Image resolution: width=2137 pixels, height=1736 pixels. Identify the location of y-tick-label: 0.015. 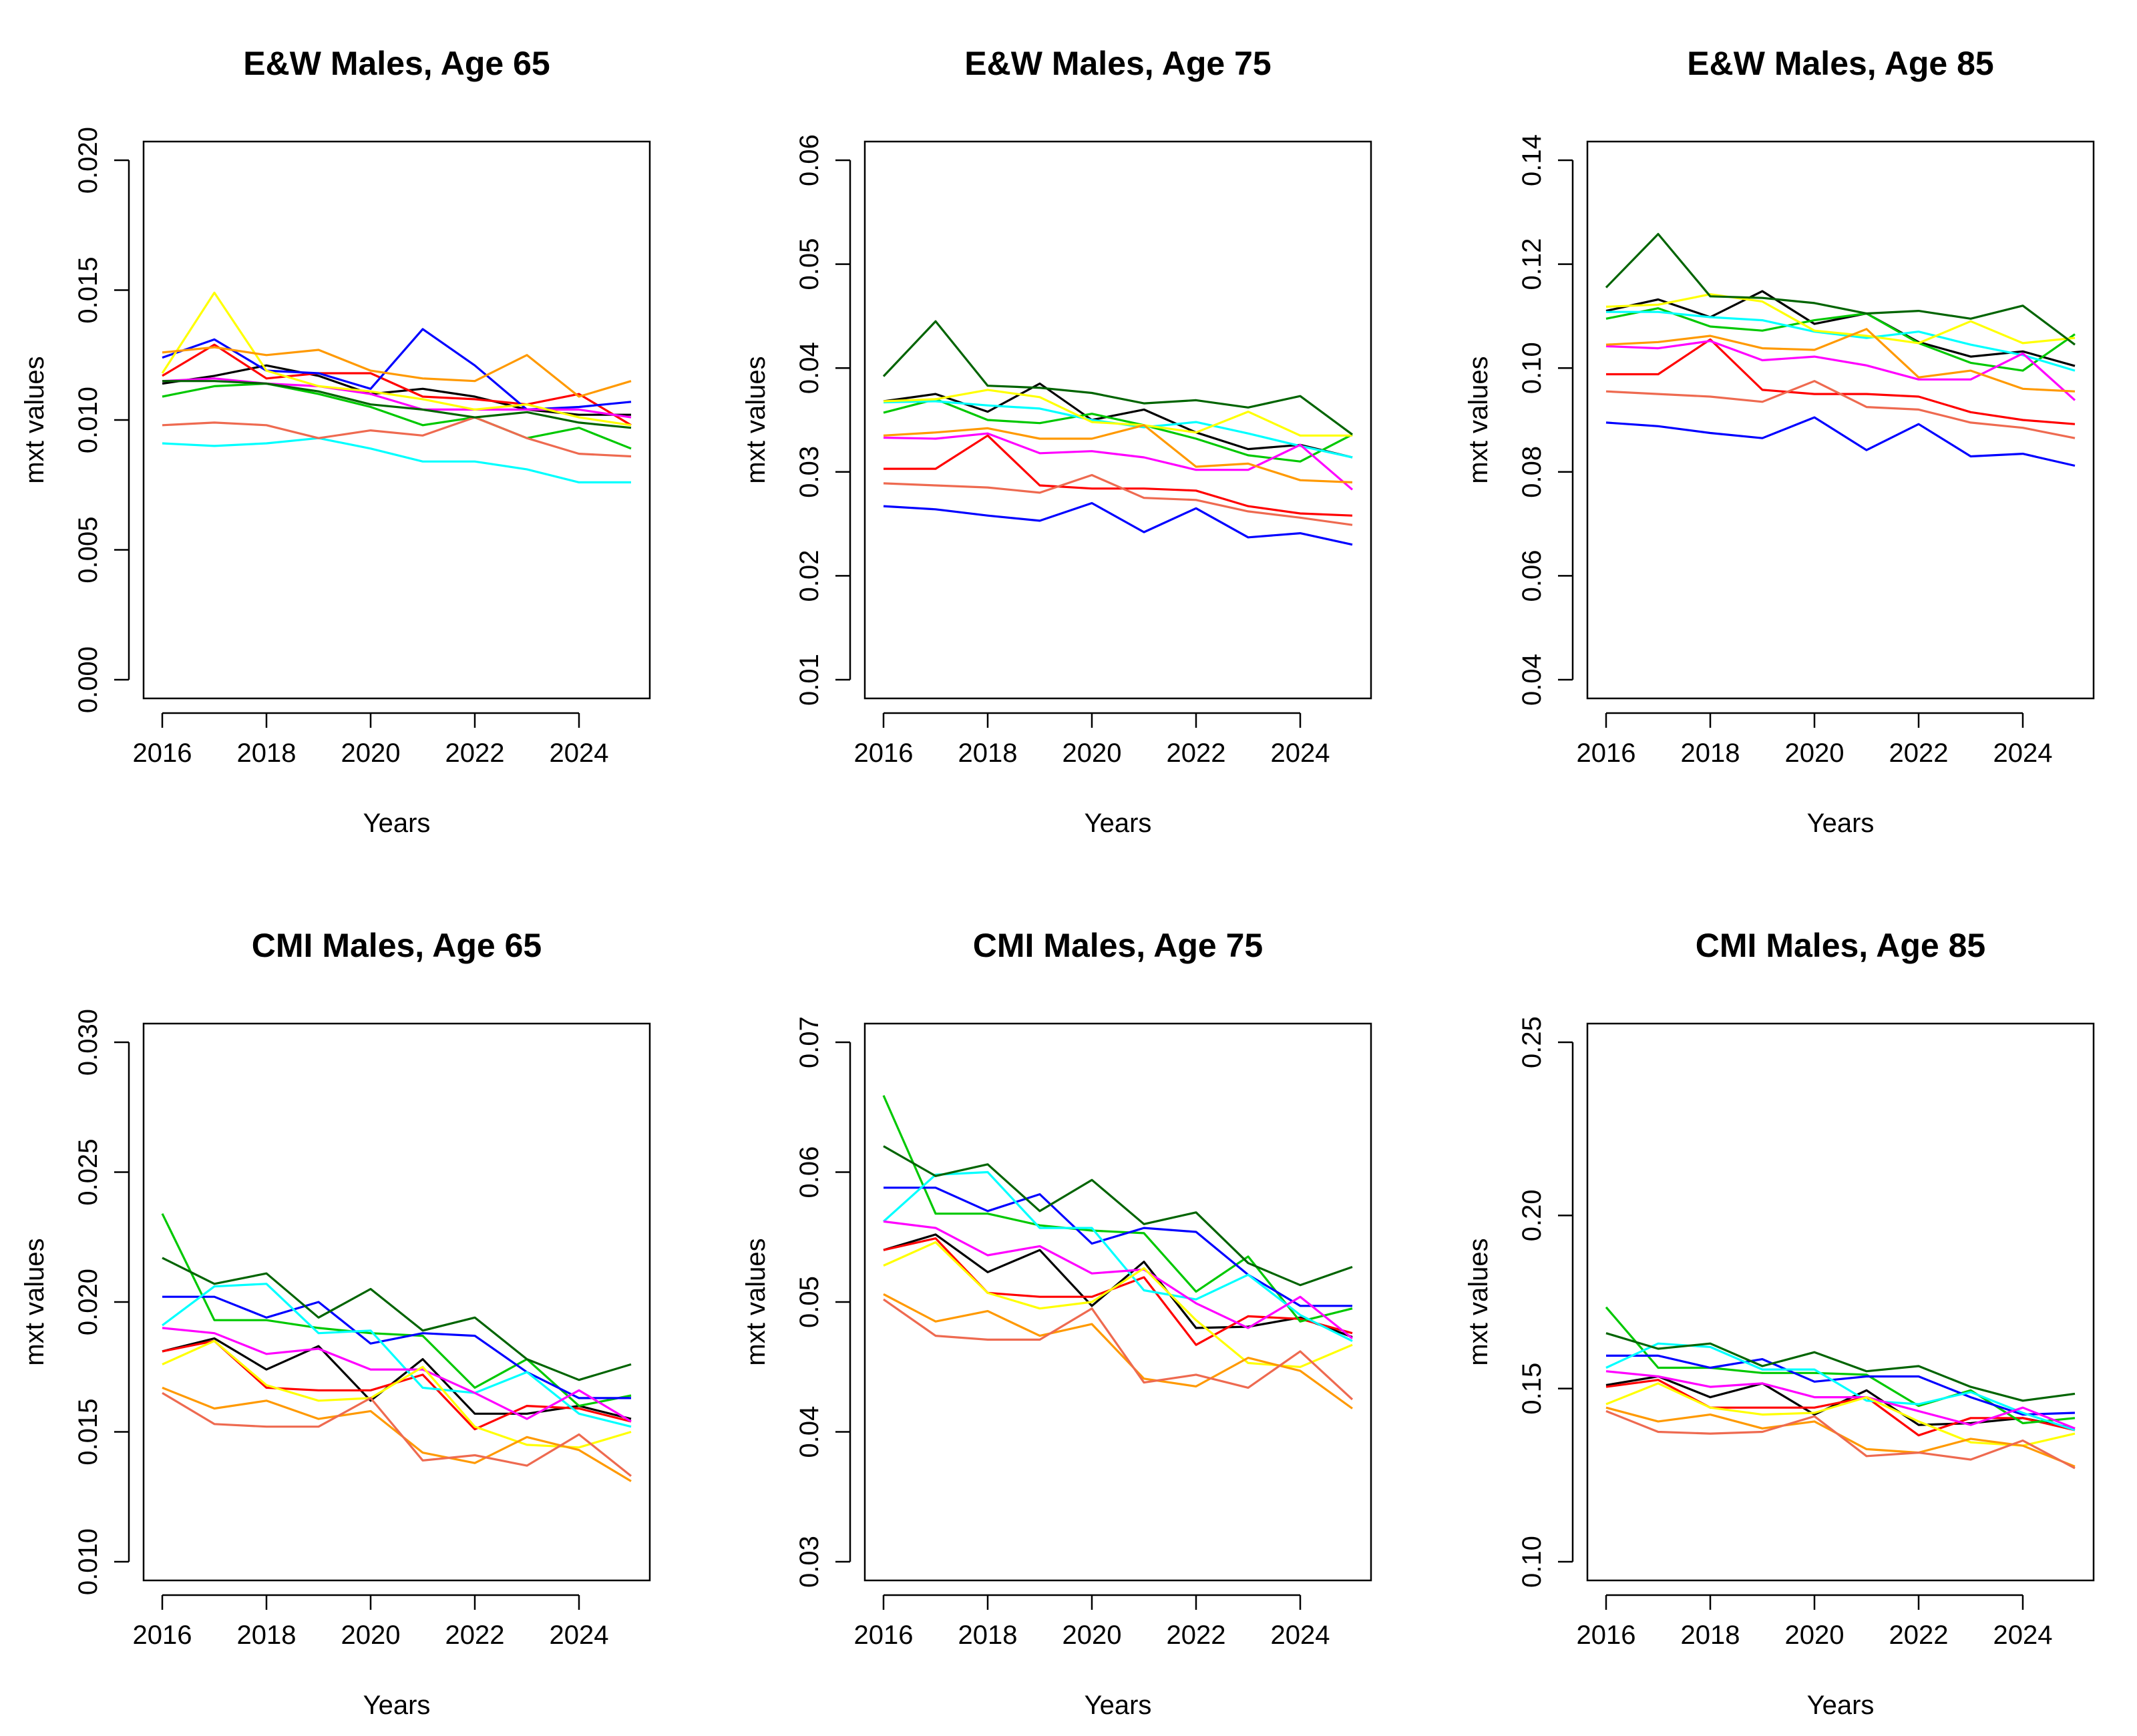
(88, 289).